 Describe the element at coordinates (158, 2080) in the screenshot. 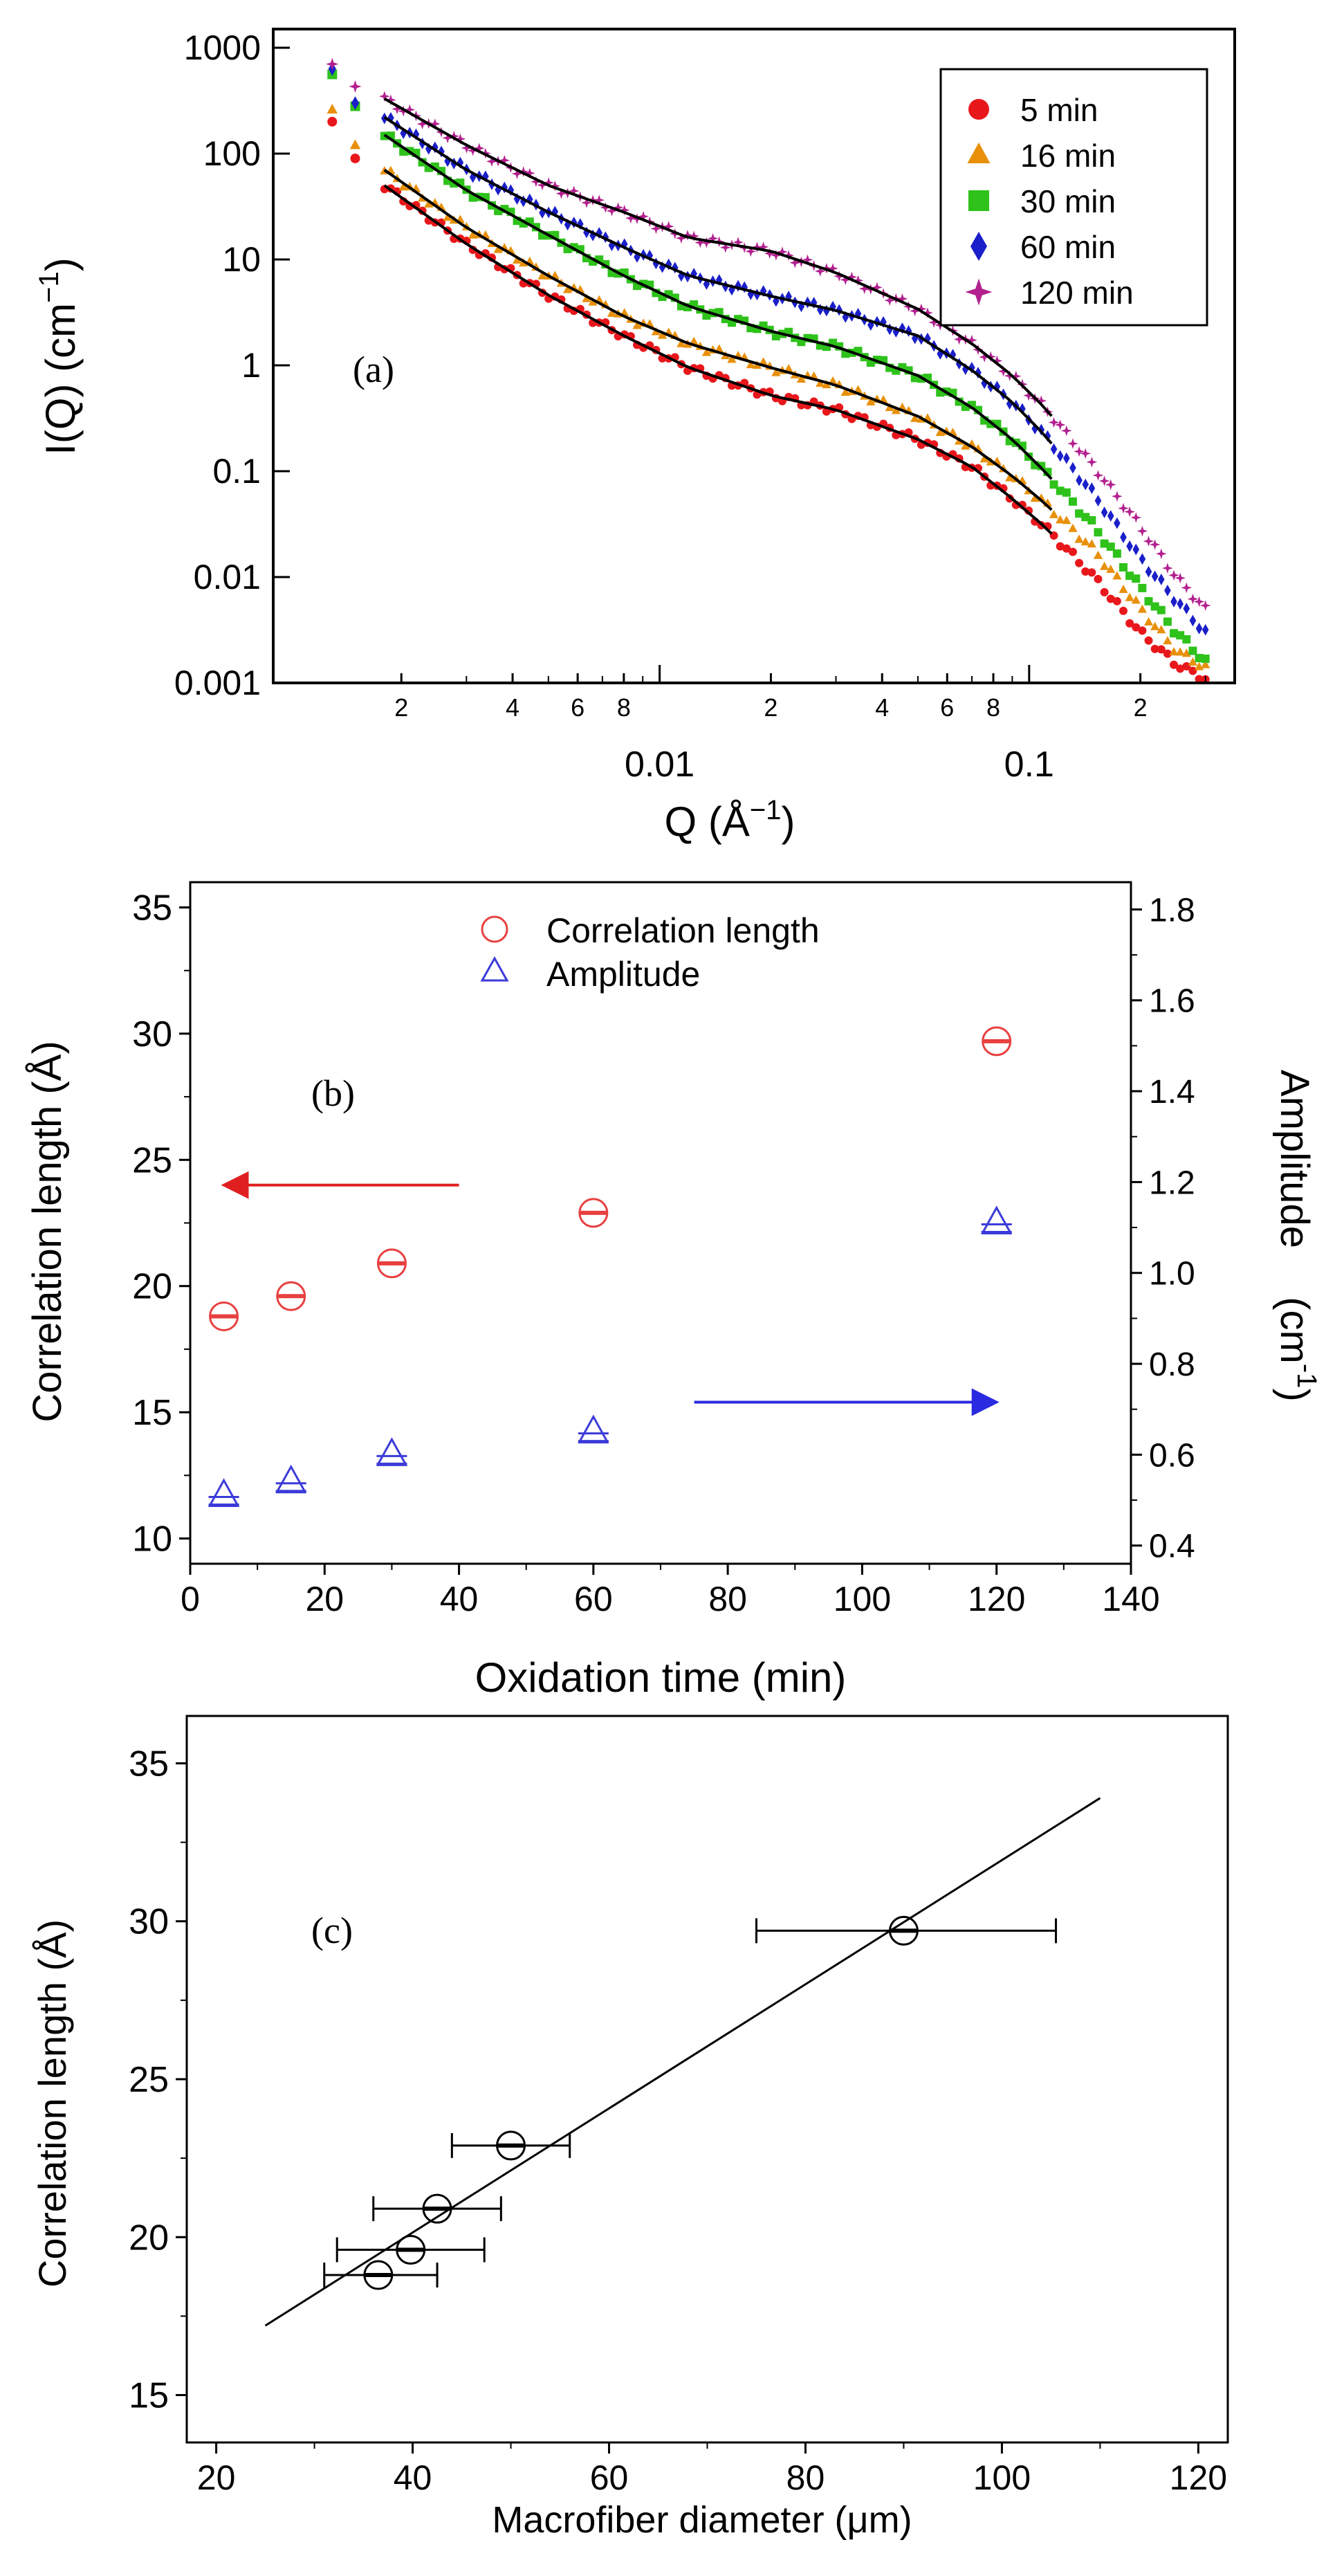

I see `panel-c-y-ticks: 15 20 25 30 35` at that location.